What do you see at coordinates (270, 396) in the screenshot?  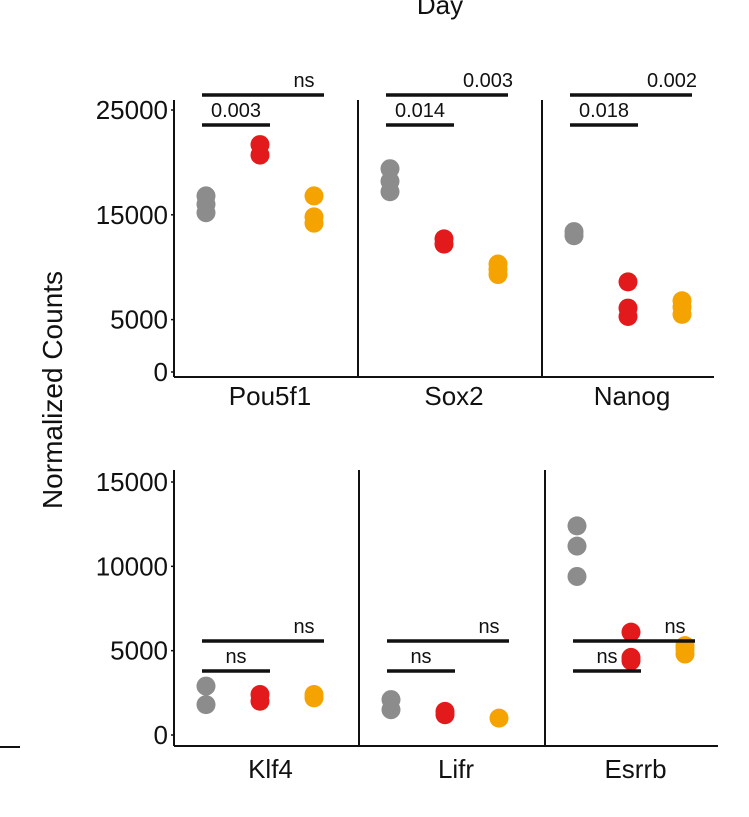 I see `gene-label: Pou5f1` at bounding box center [270, 396].